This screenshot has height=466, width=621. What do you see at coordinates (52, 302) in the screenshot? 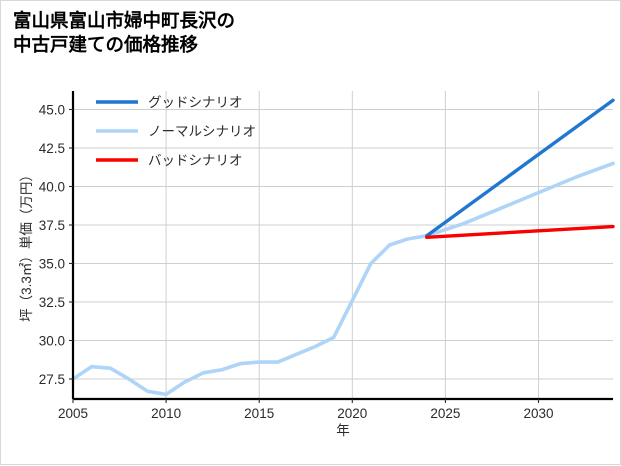
I see `y-tick-label: 32.5` at bounding box center [52, 302].